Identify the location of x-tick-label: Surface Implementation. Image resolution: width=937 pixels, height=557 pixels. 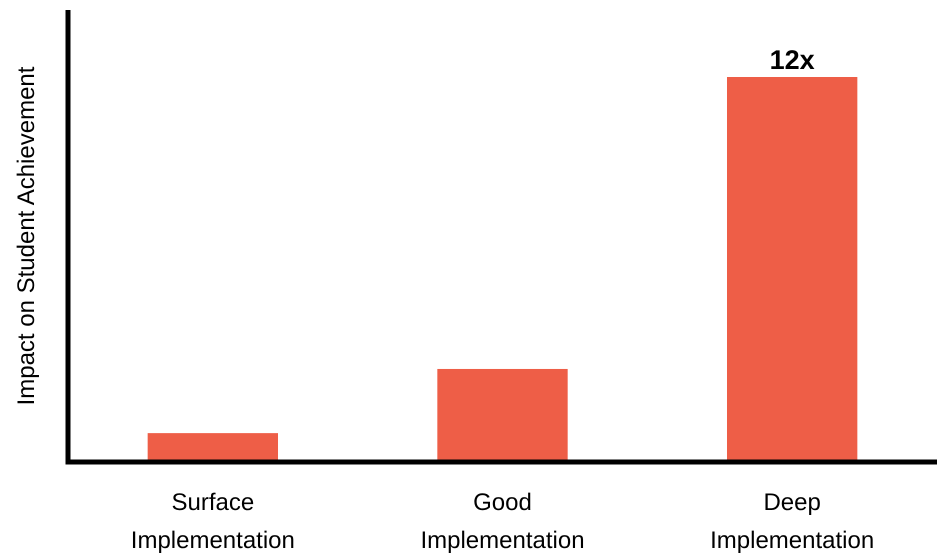
(212, 521).